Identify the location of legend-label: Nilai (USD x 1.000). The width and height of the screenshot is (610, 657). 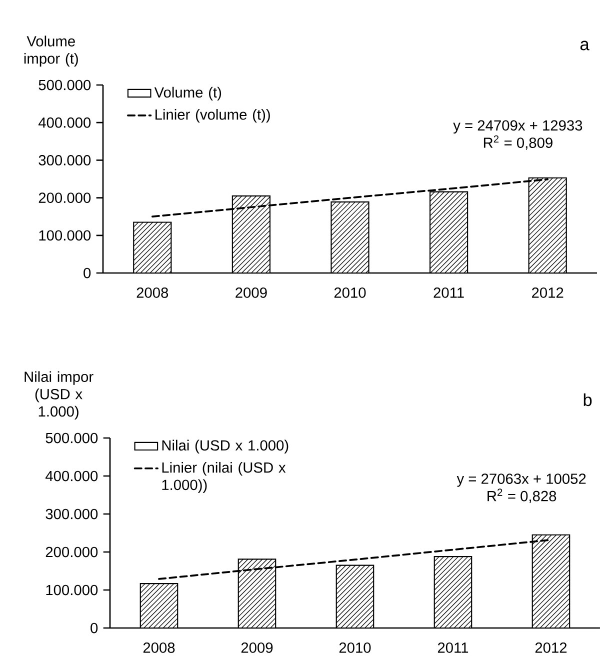
(225, 447).